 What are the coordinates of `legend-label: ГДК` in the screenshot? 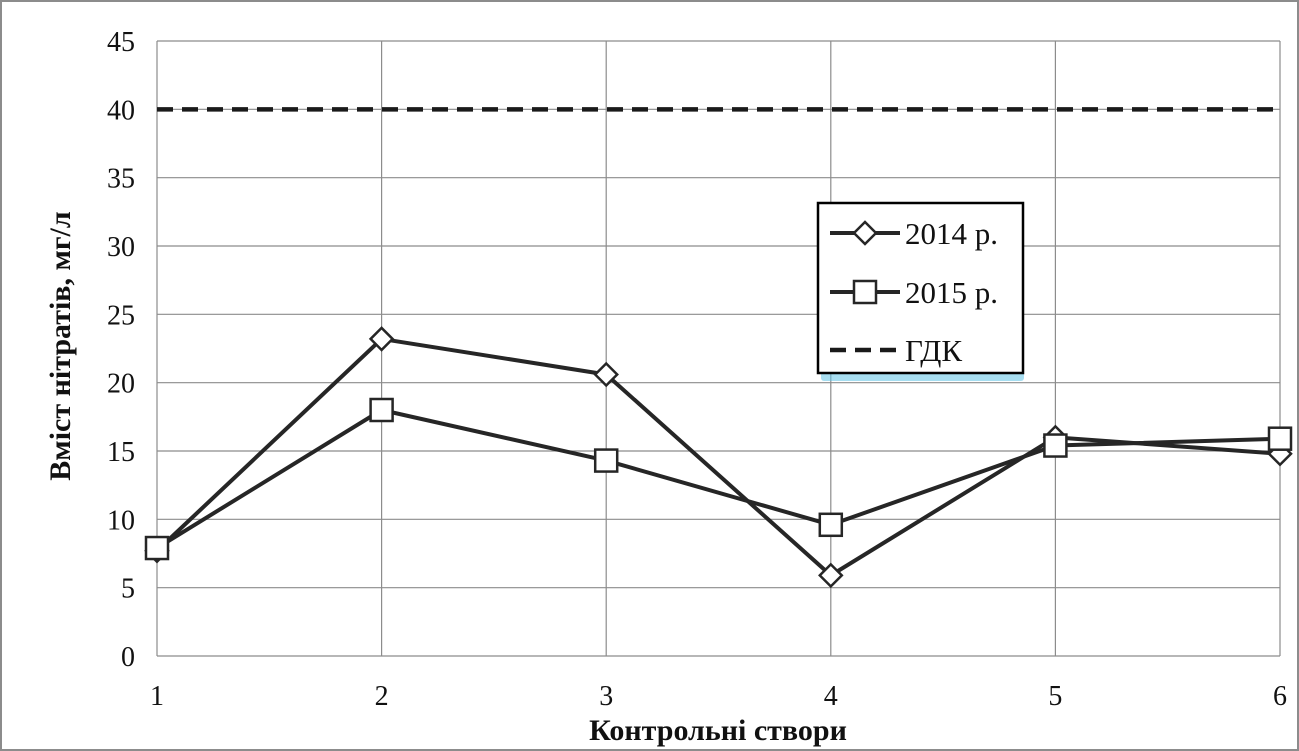 It's located at (933, 350).